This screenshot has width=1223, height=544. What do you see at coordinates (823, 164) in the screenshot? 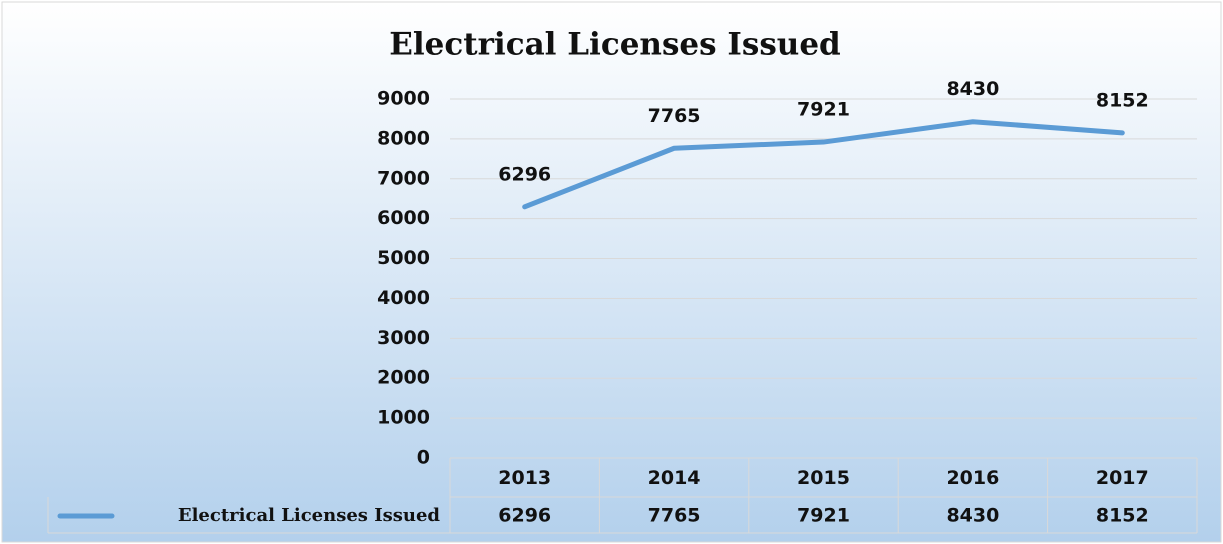
I see `line-series` at bounding box center [823, 164].